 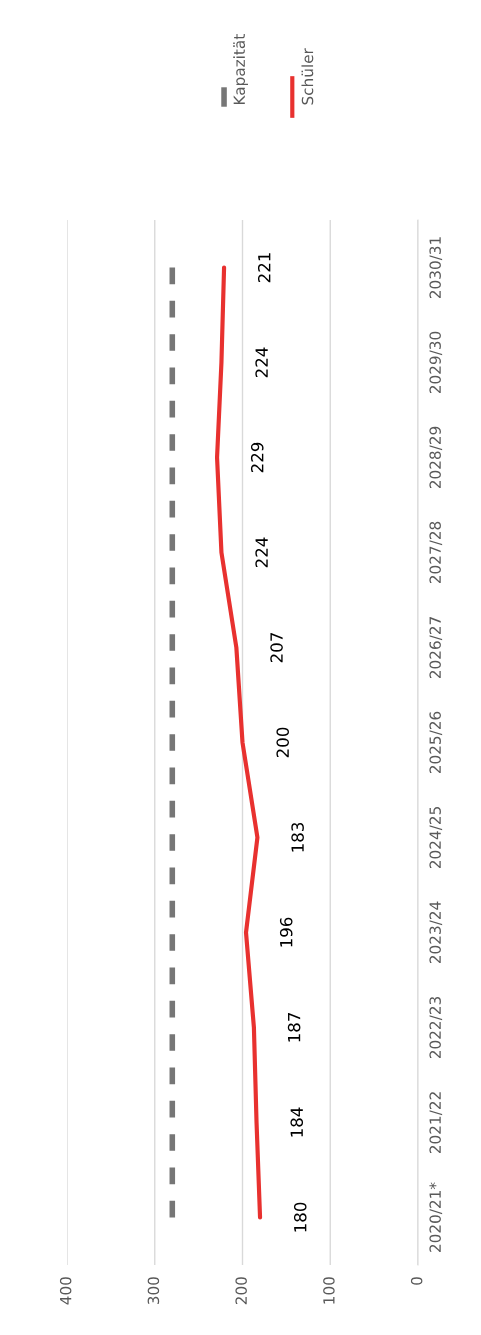 I want to click on x-tick-label: 200, so click(x=241, y=1291).